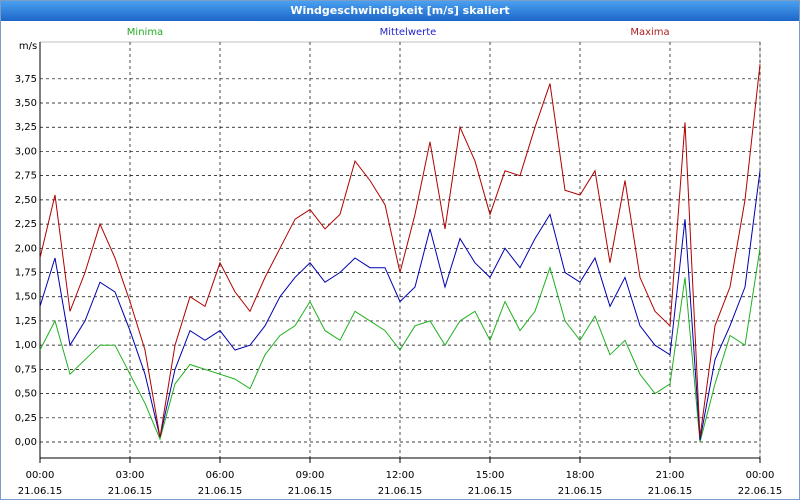 This screenshot has width=800, height=500. I want to click on x-tick-date: 22.06.15, so click(760, 491).